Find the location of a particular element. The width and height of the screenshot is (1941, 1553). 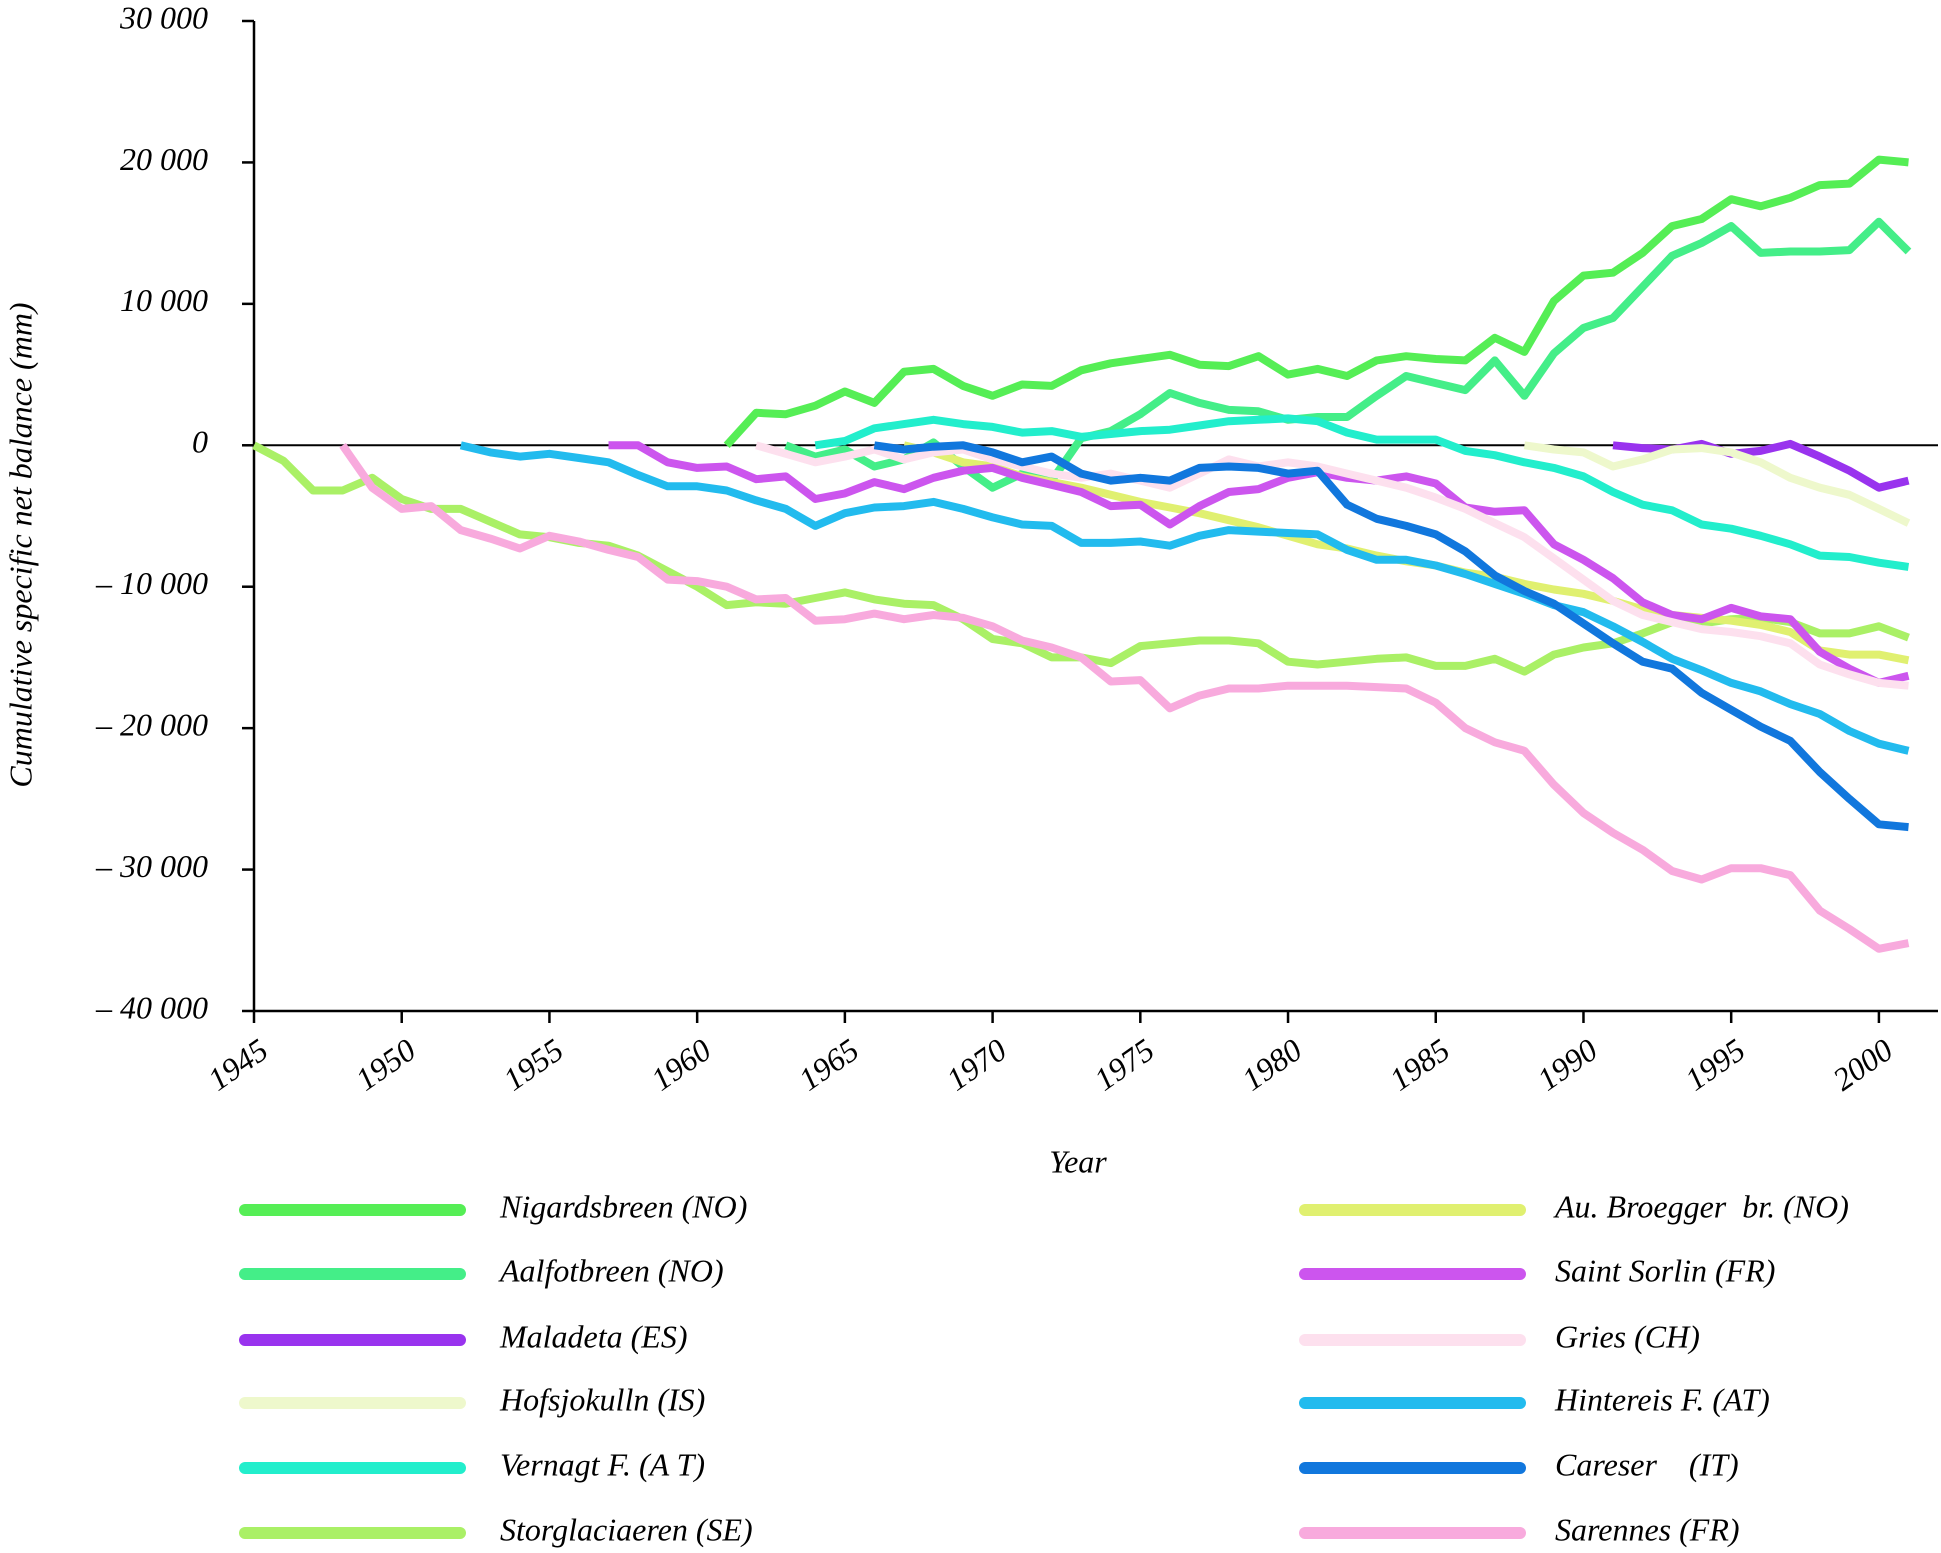

x-tick-label: 1955 is located at coordinates (533, 1064).